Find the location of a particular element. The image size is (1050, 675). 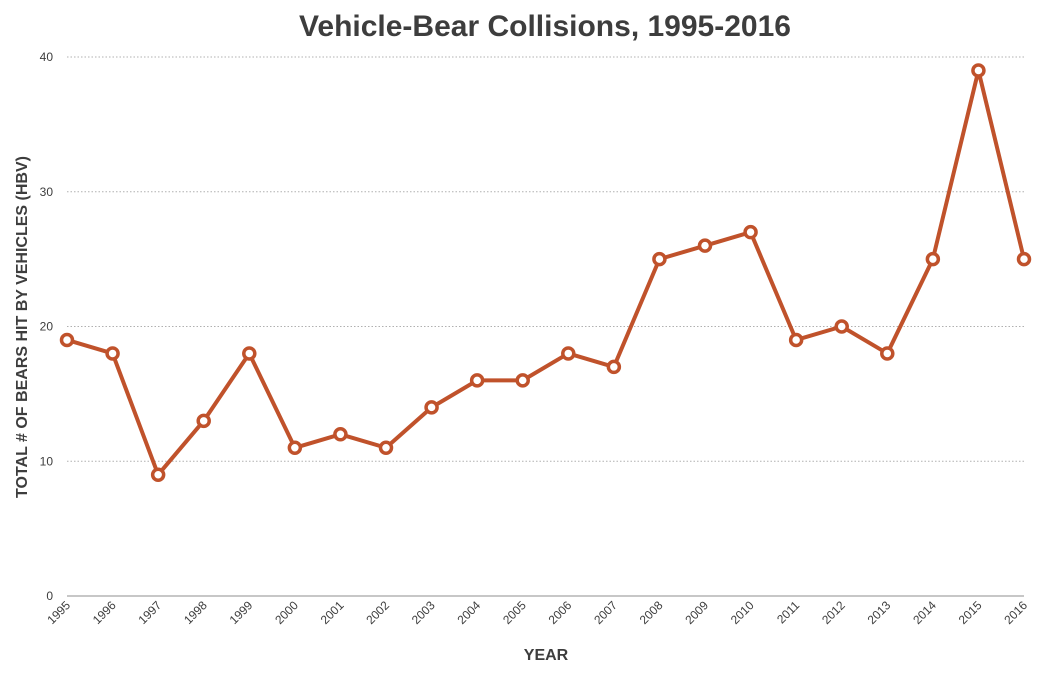

y-tick-label: 0 is located at coordinates (49, 596).